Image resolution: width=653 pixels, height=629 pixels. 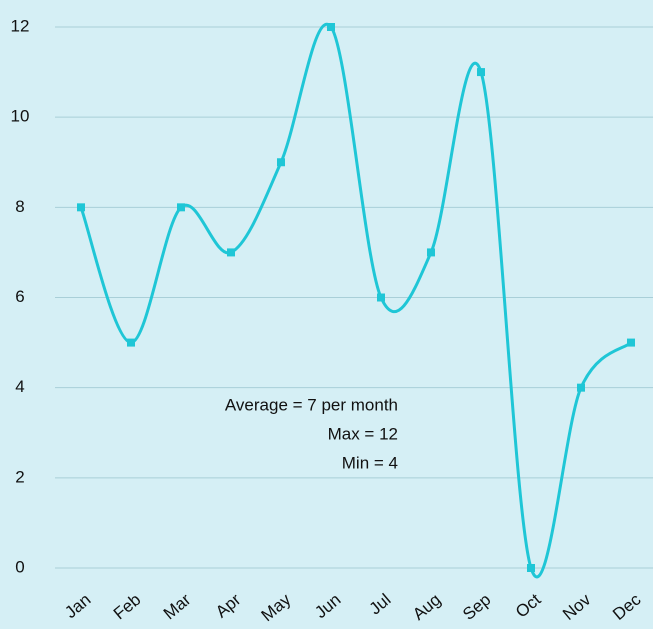 I want to click on annotation: Max = 12, so click(x=363, y=433).